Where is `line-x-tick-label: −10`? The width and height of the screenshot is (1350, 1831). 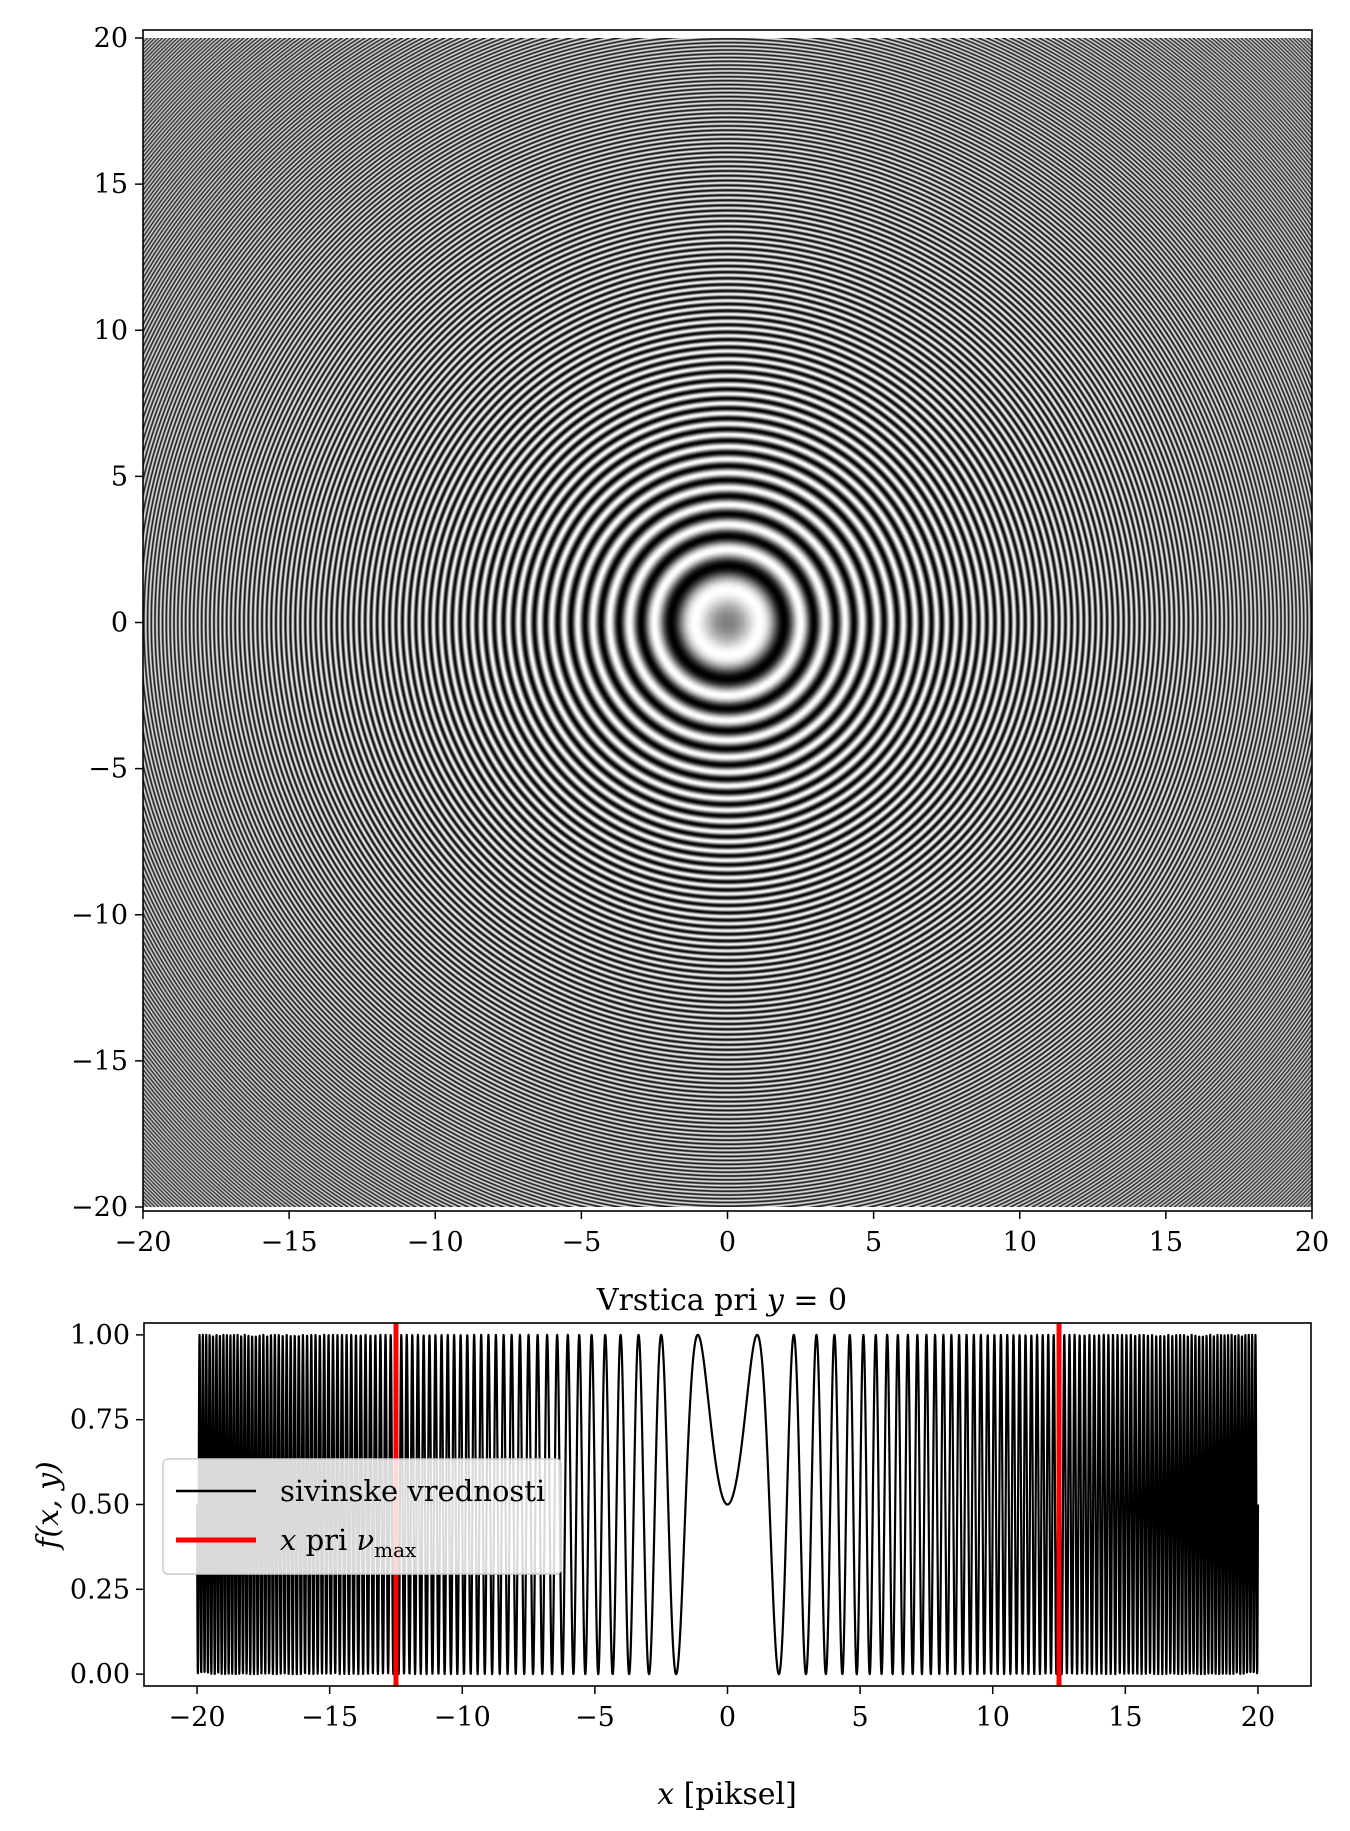 line-x-tick-label: −10 is located at coordinates (462, 1717).